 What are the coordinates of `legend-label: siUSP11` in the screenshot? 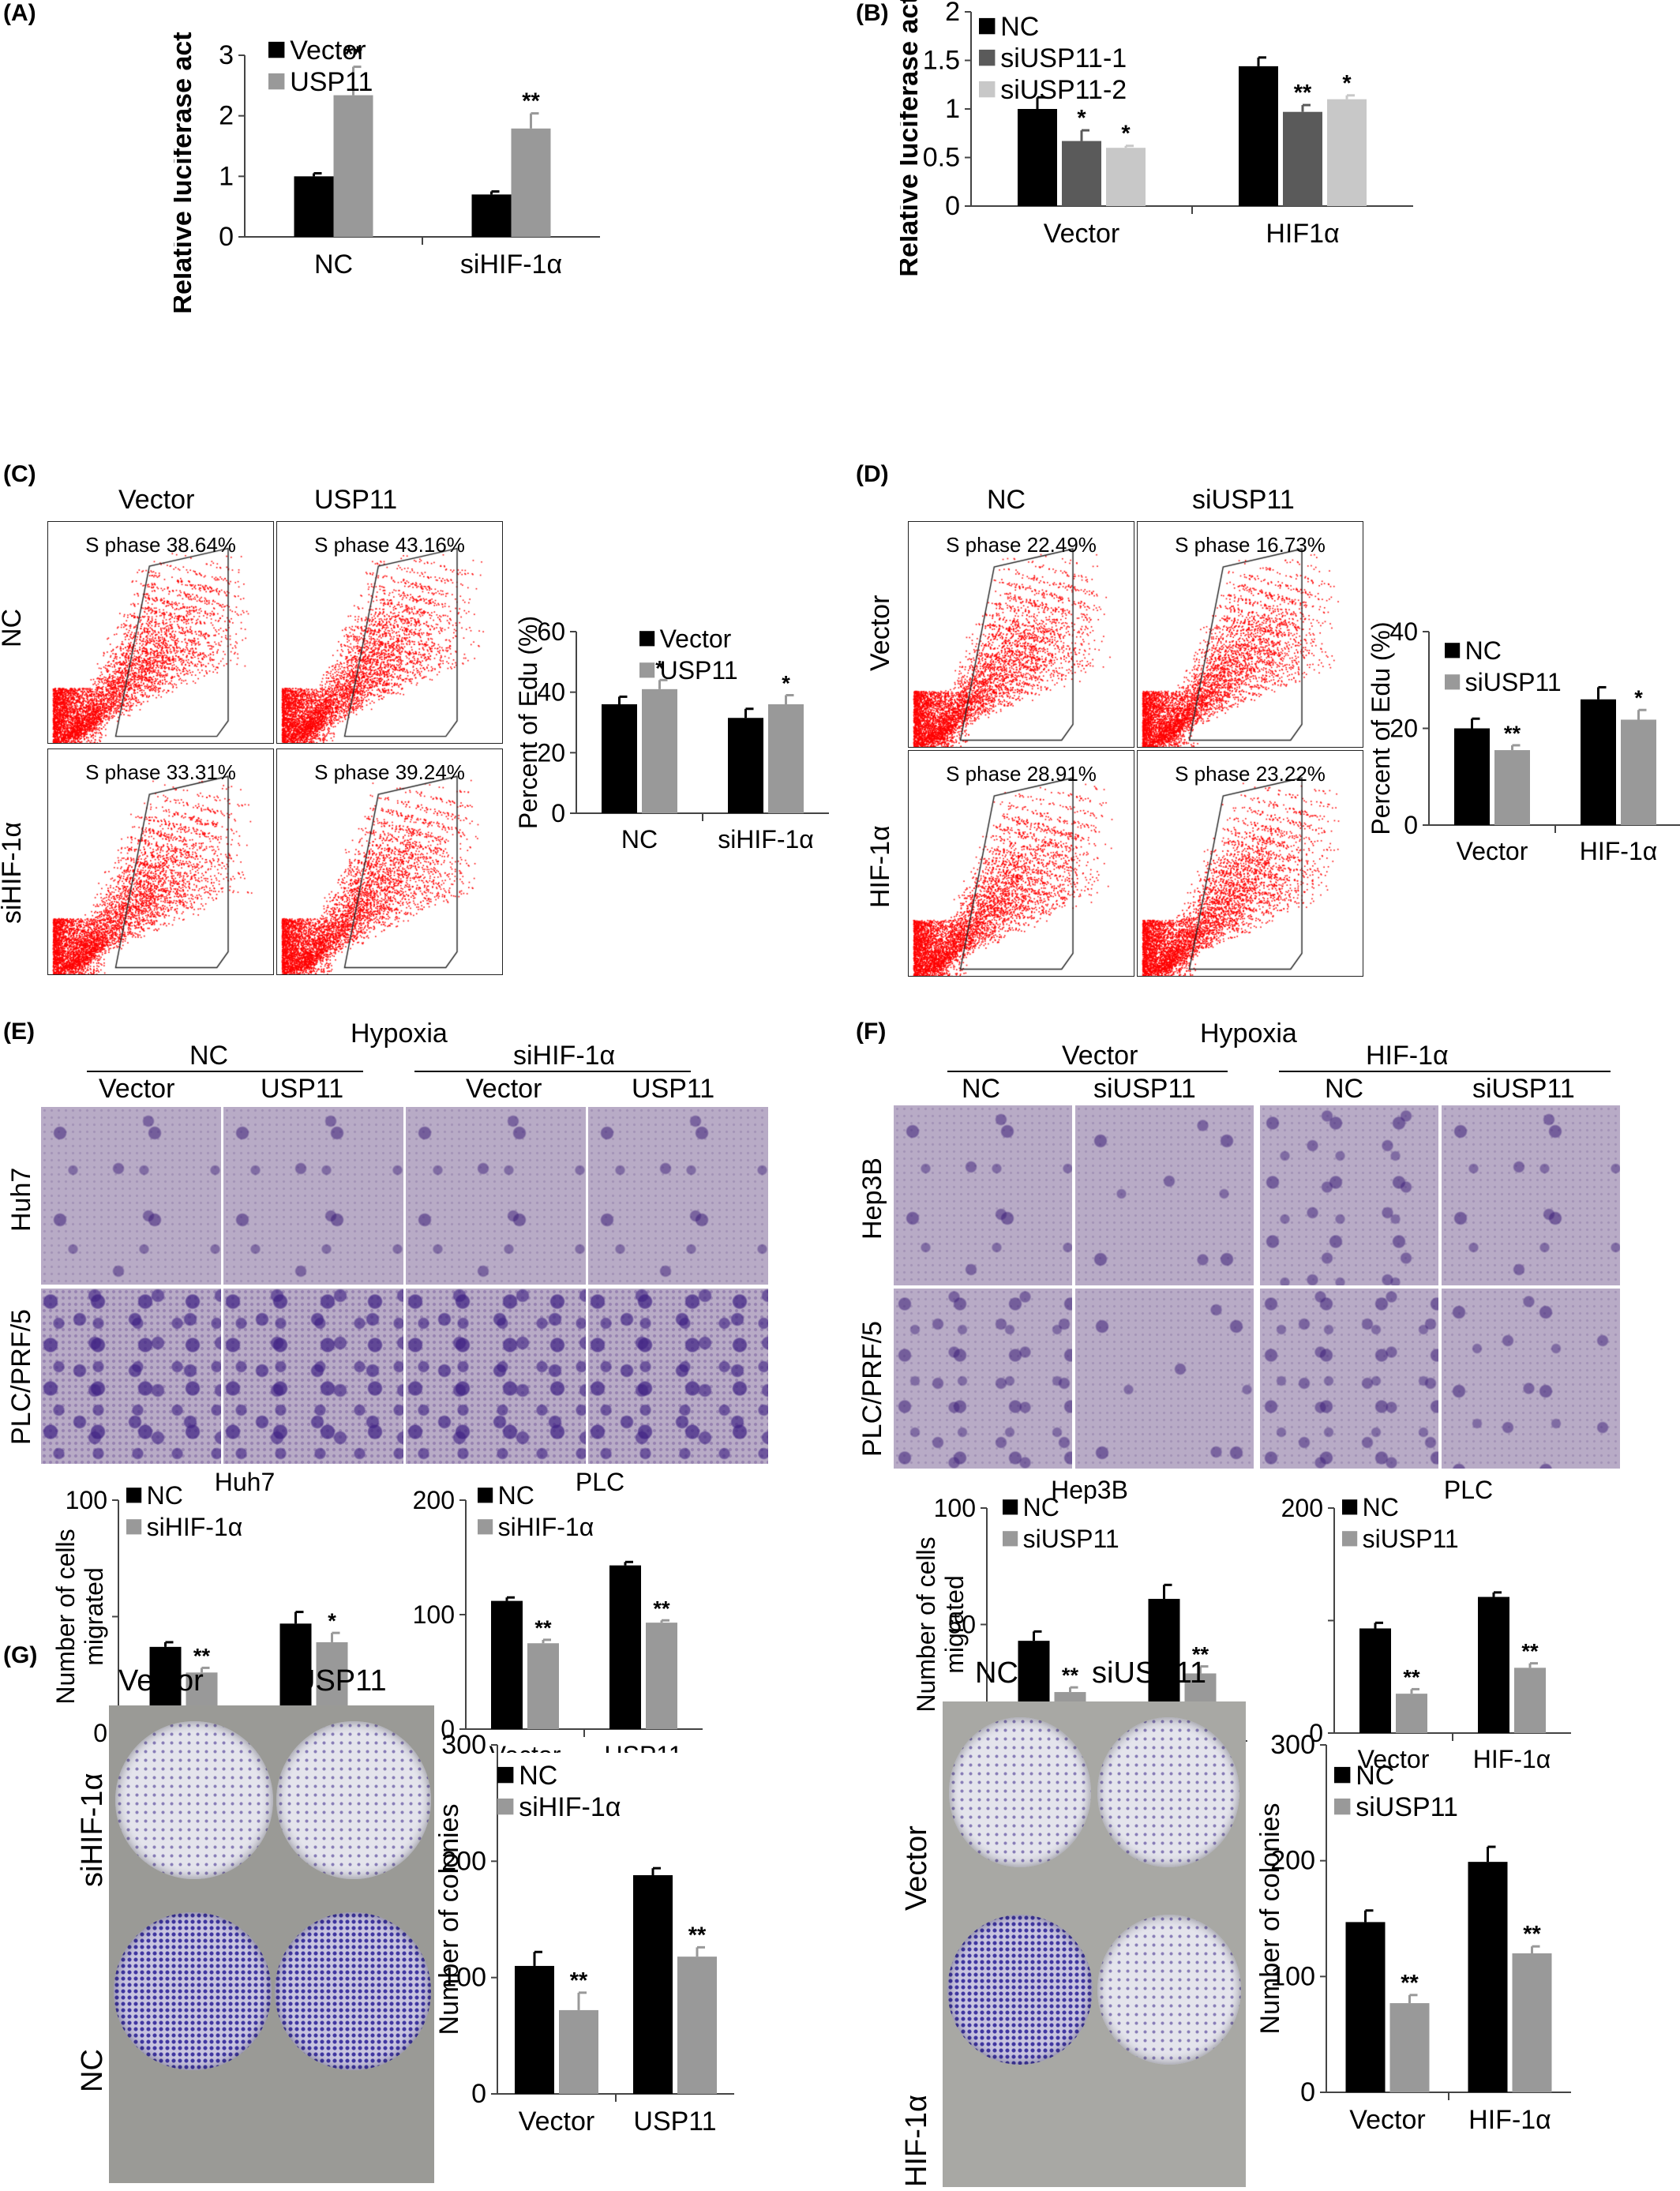 It's located at (1513, 682).